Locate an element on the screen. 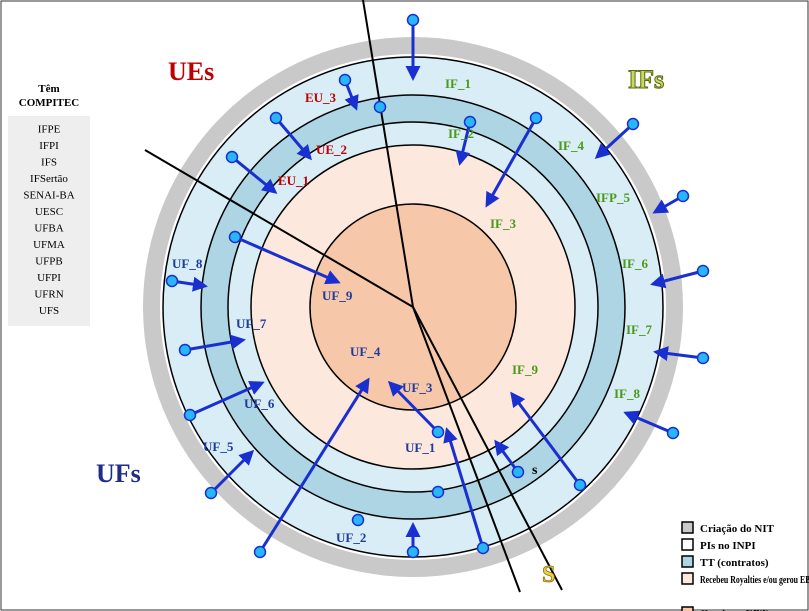 The height and width of the screenshot is (611, 809). legend-label: PIs no INPI is located at coordinates (728, 546).